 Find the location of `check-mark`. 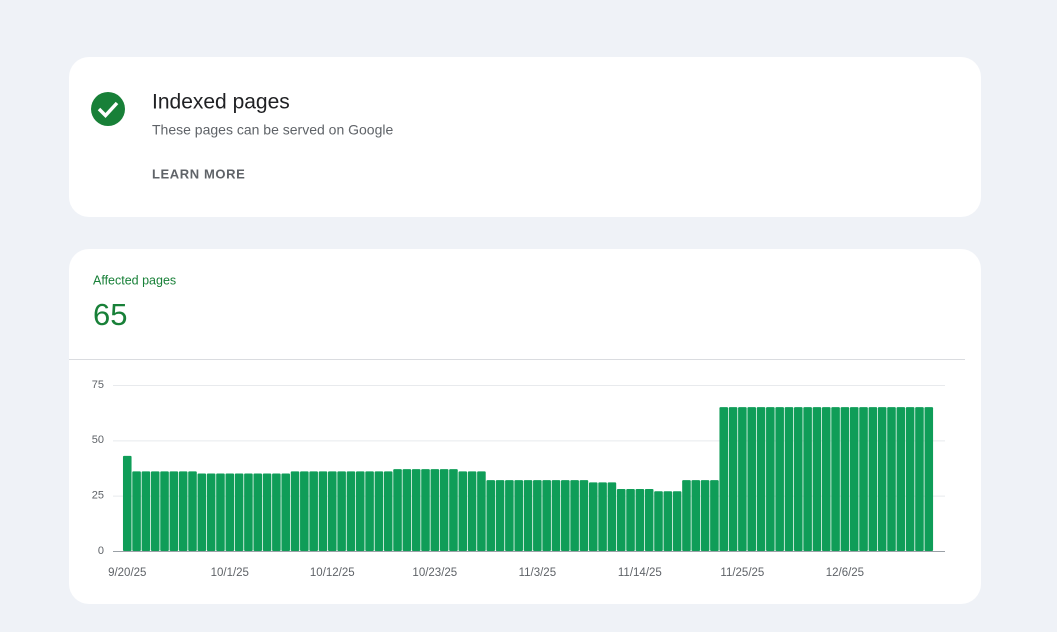

check-mark is located at coordinates (108, 110).